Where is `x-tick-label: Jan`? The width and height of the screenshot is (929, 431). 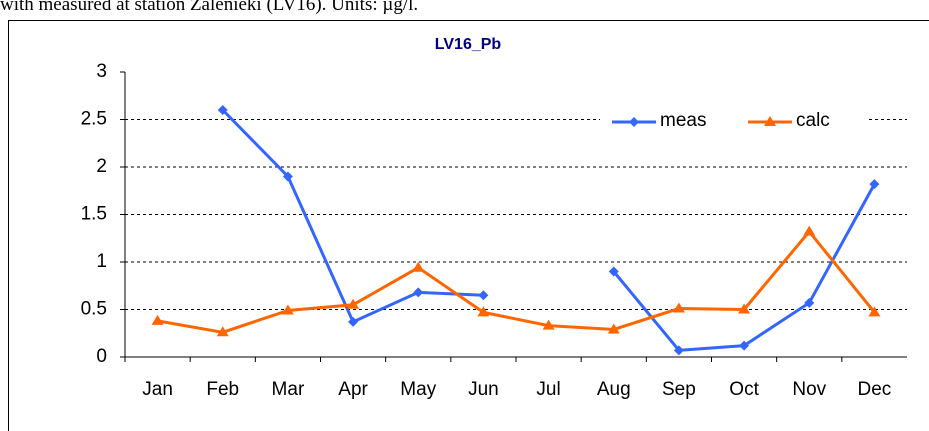 x-tick-label: Jan is located at coordinates (157, 389).